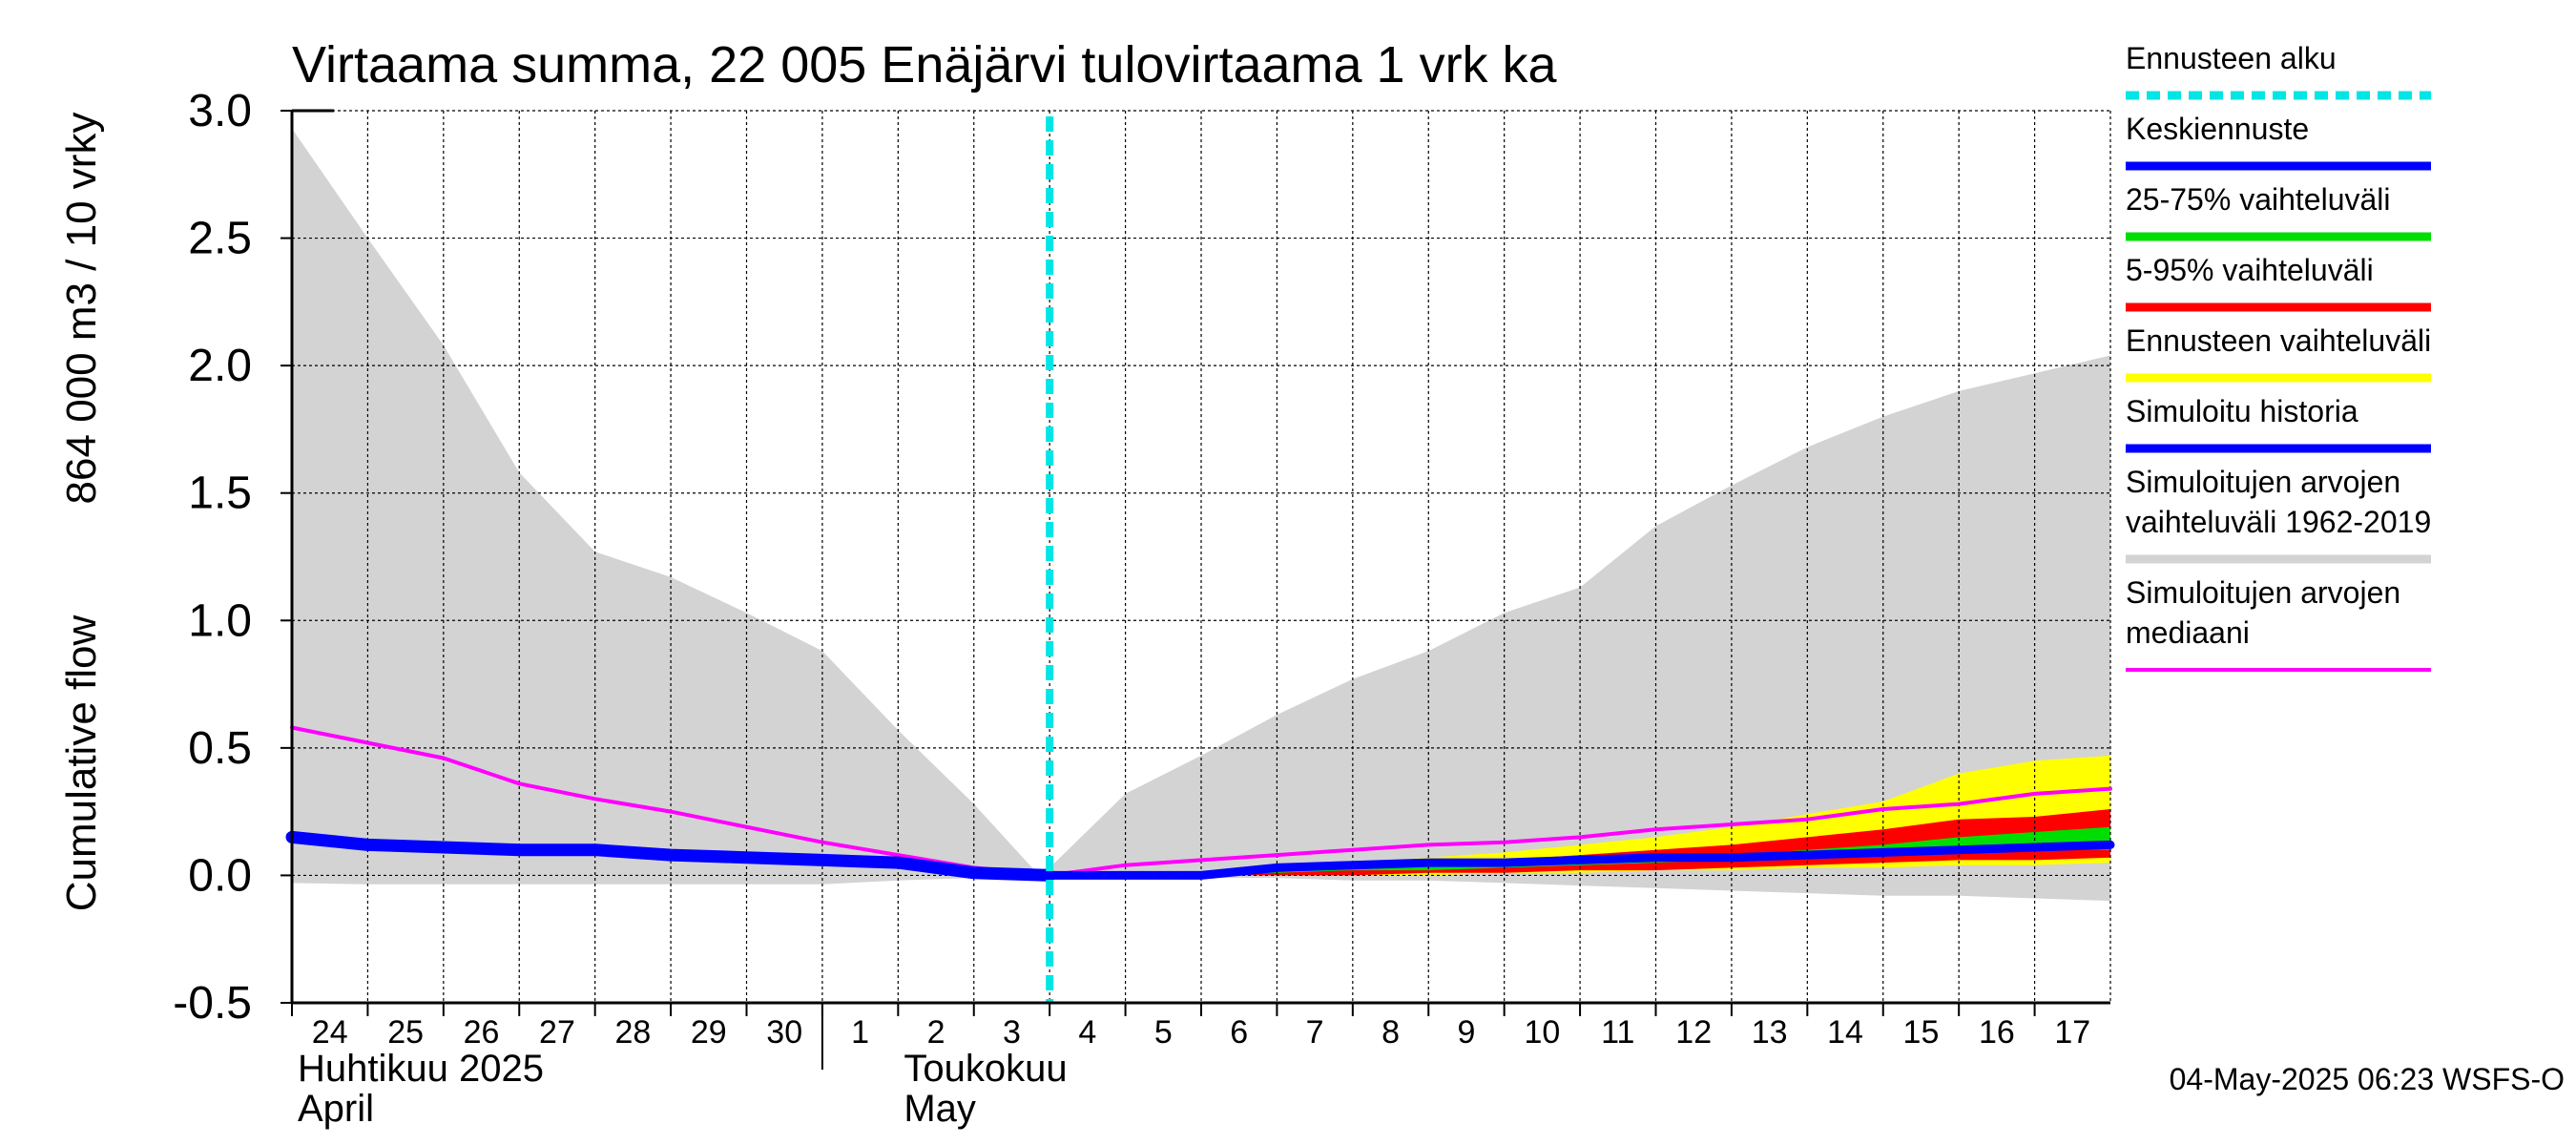  What do you see at coordinates (1845, 1032) in the screenshot?
I see `x-tick-label: 14` at bounding box center [1845, 1032].